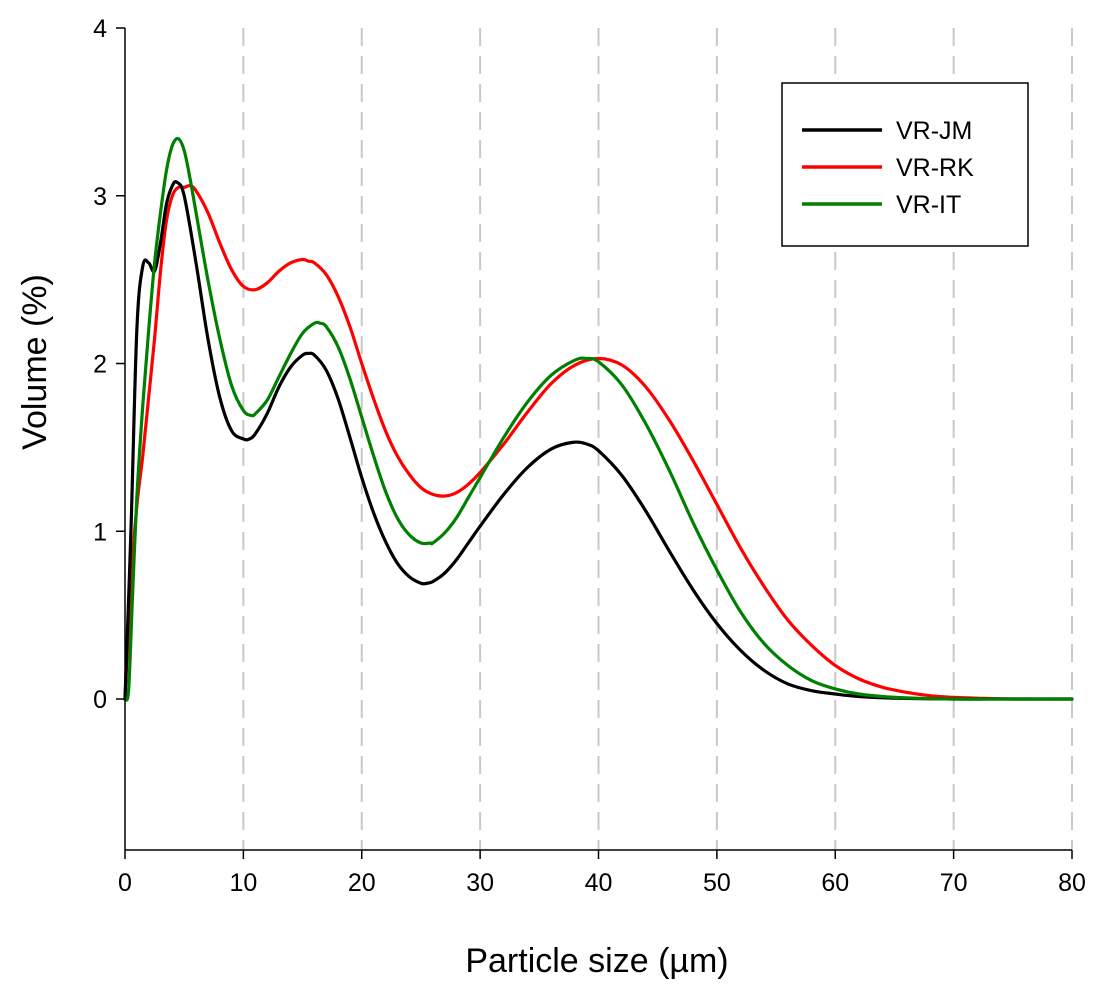  Describe the element at coordinates (100, 197) in the screenshot. I see `y-tick-label: 3` at that location.